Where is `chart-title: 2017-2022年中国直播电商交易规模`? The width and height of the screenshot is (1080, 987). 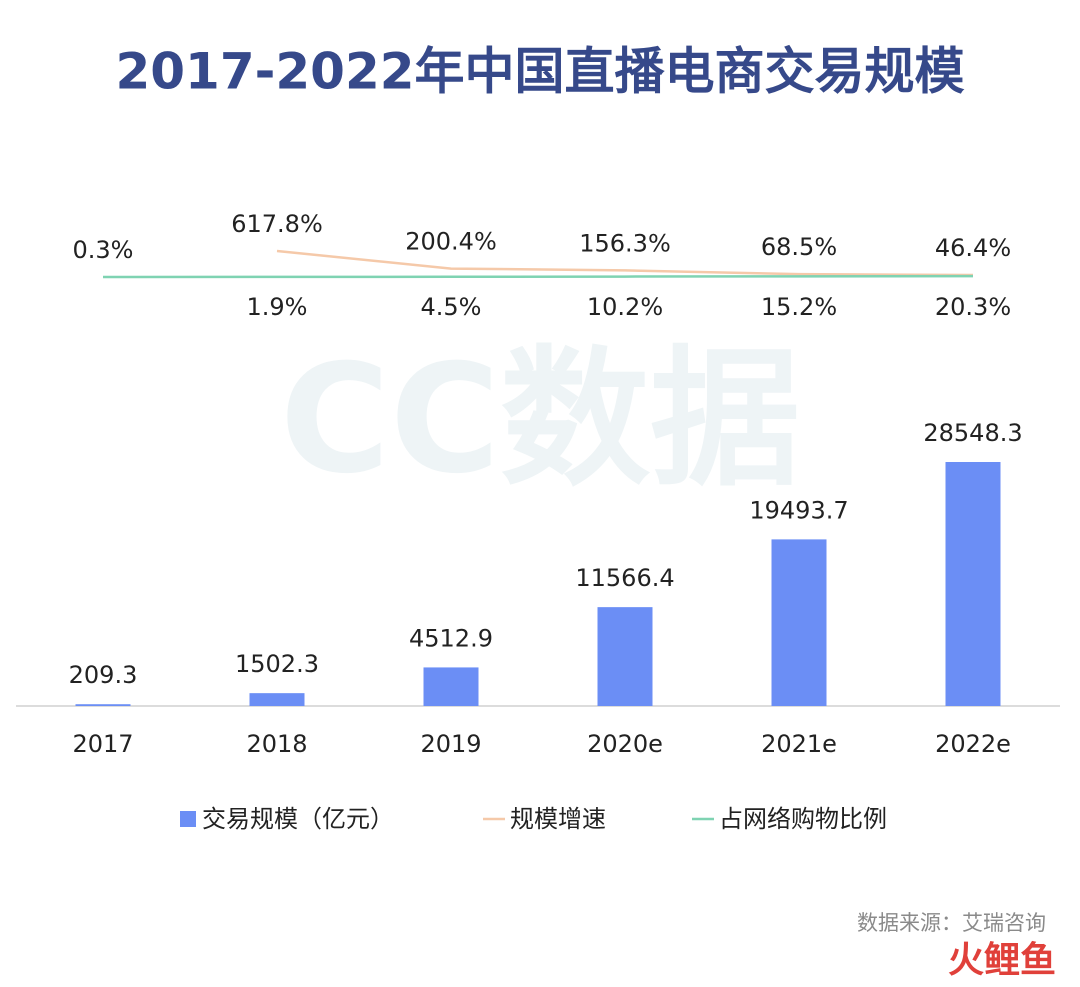 chart-title: 2017-2022年中国直播电商交易规模 is located at coordinates (539, 72).